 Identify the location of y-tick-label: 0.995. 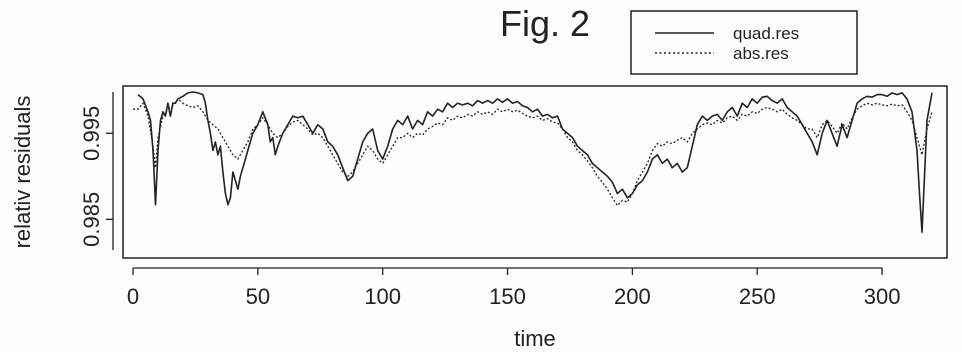
(91, 133).